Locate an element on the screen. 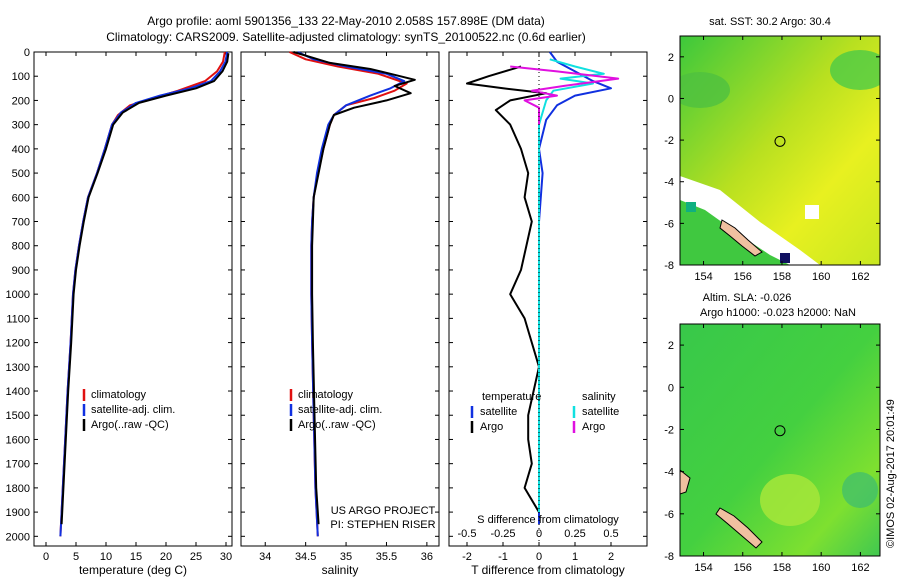 This screenshot has width=900, height=585. difference-xtick-label: -2 is located at coordinates (467, 557).